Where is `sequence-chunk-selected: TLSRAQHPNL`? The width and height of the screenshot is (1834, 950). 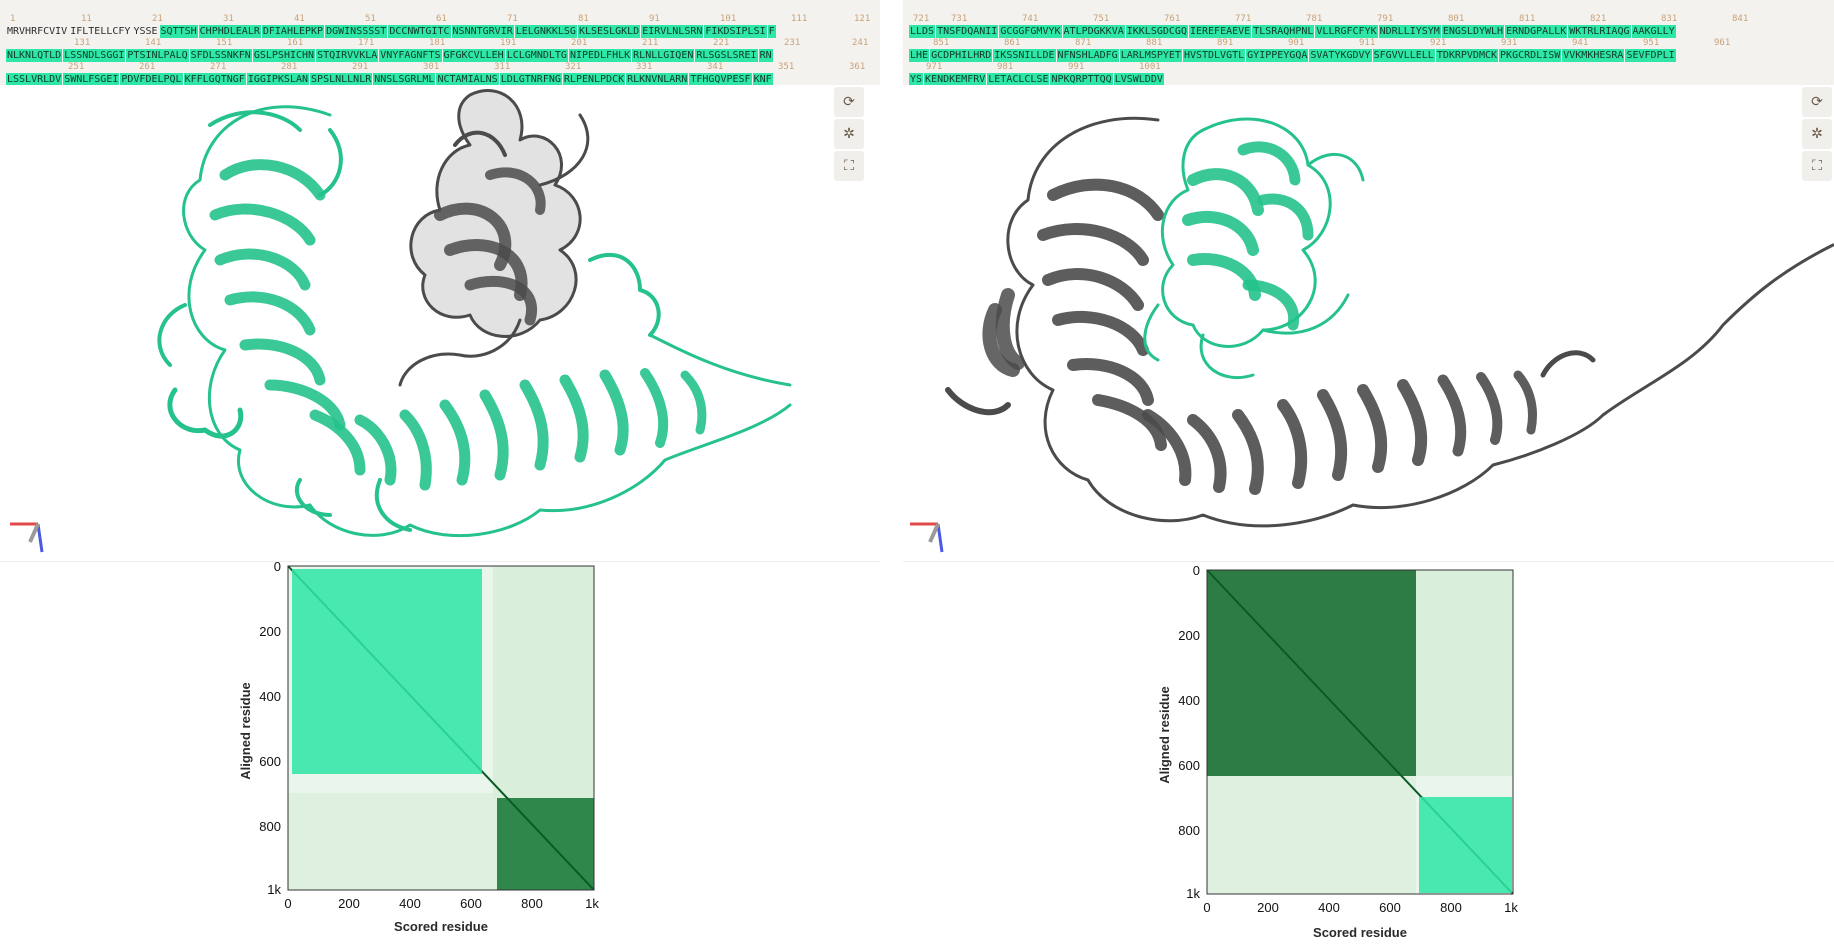
sequence-chunk-selected: TLSRAQHPNL is located at coordinates (1283, 31).